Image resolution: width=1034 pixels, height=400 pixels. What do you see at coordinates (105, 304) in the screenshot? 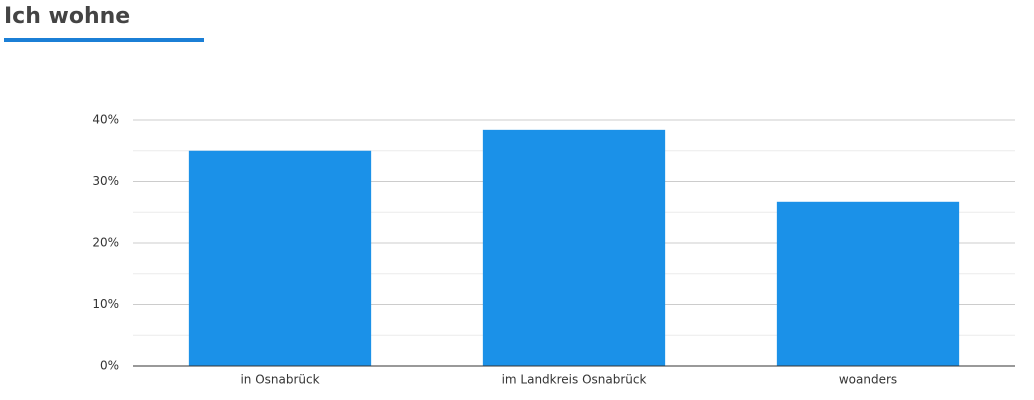
I see `y-tick-label: 10%` at bounding box center [105, 304].